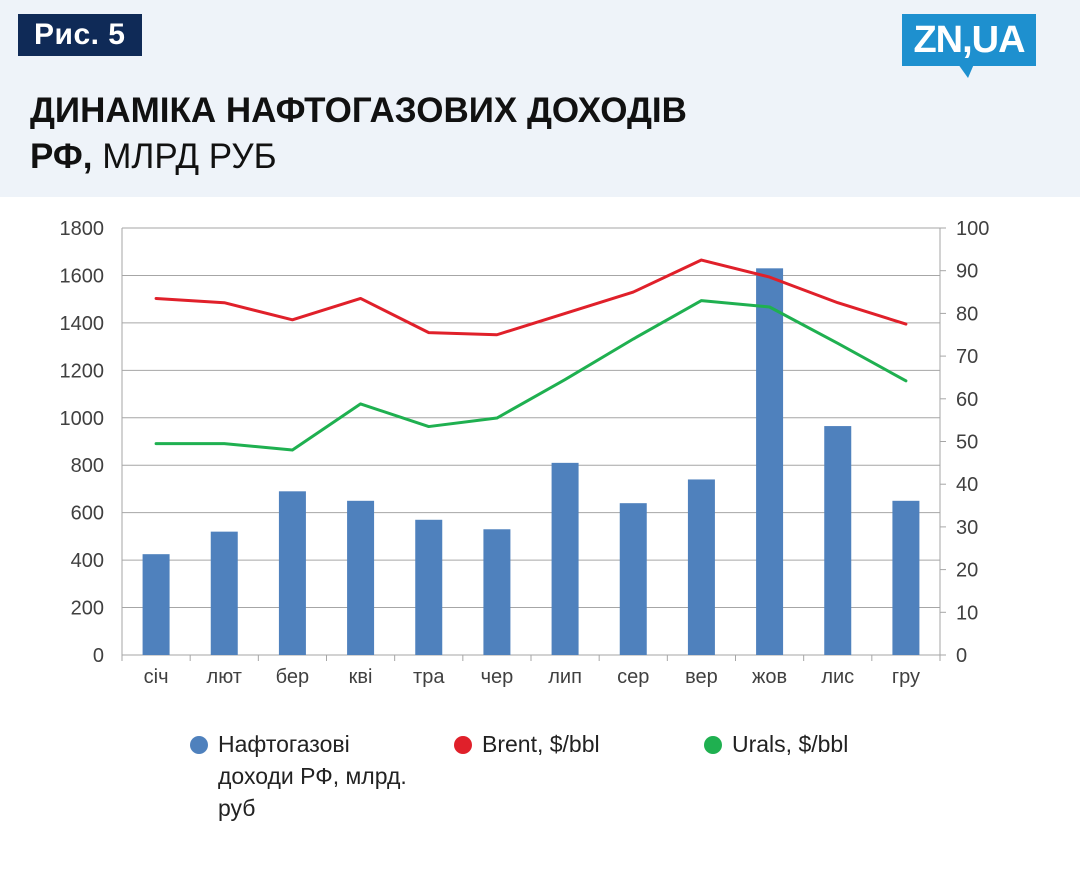 The image size is (1080, 882). Describe the element at coordinates (199, 745) in the screenshot. I see `legend-swatch-revenue` at that location.